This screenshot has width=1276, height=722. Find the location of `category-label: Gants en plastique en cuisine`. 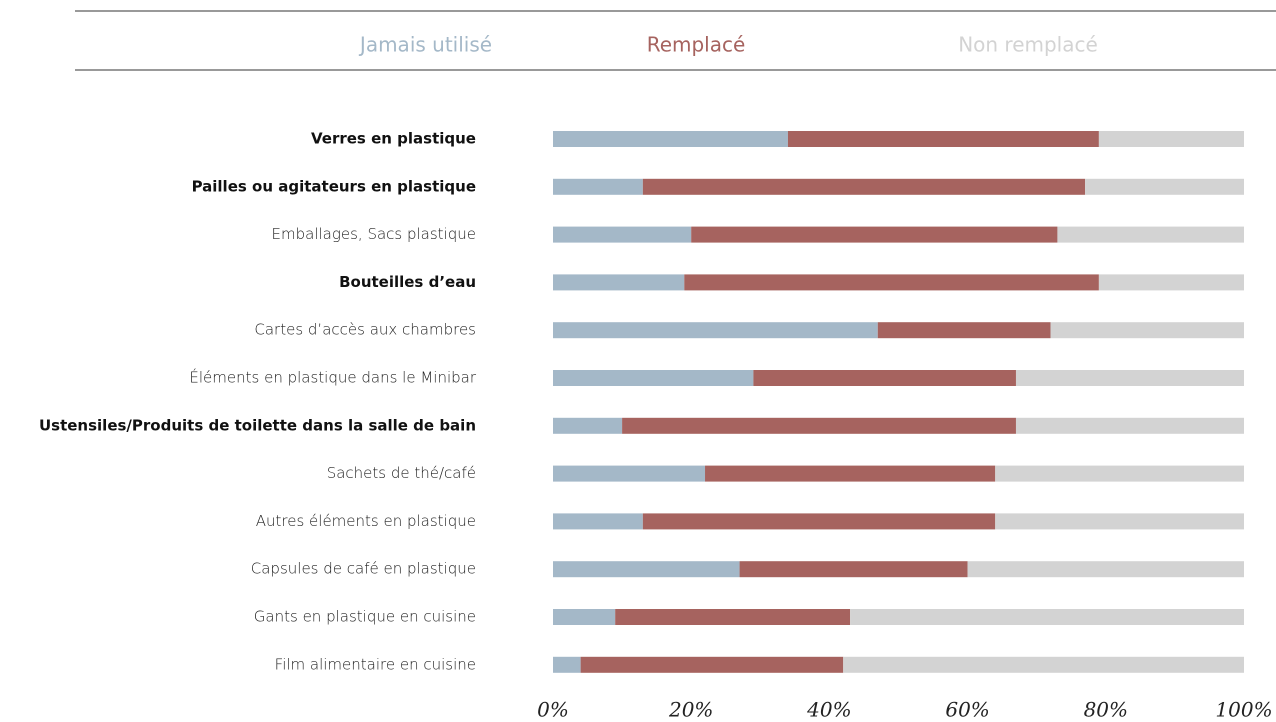

category-label: Gants en plastique en cuisine is located at coordinates (365, 617).